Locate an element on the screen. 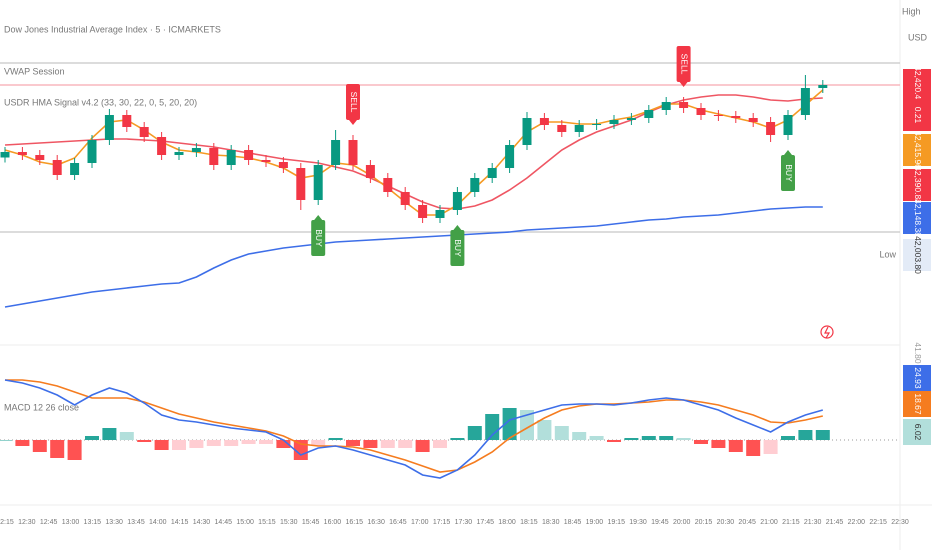 The width and height of the screenshot is (932, 550). x-tick-label: 22:15 is located at coordinates (878, 522).